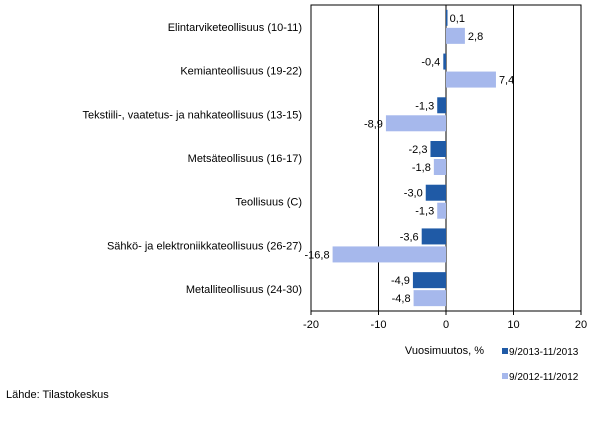  What do you see at coordinates (244, 290) in the screenshot?
I see `category-label: Metalliteollisuus (24-30)` at bounding box center [244, 290].